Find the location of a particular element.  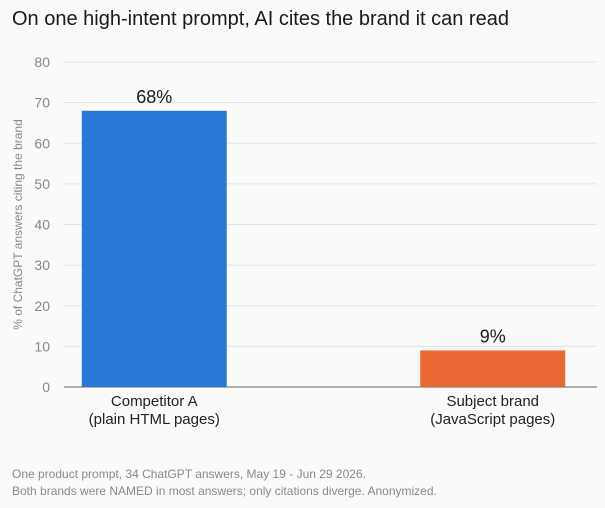

bar-value-label: 68% is located at coordinates (154, 97).